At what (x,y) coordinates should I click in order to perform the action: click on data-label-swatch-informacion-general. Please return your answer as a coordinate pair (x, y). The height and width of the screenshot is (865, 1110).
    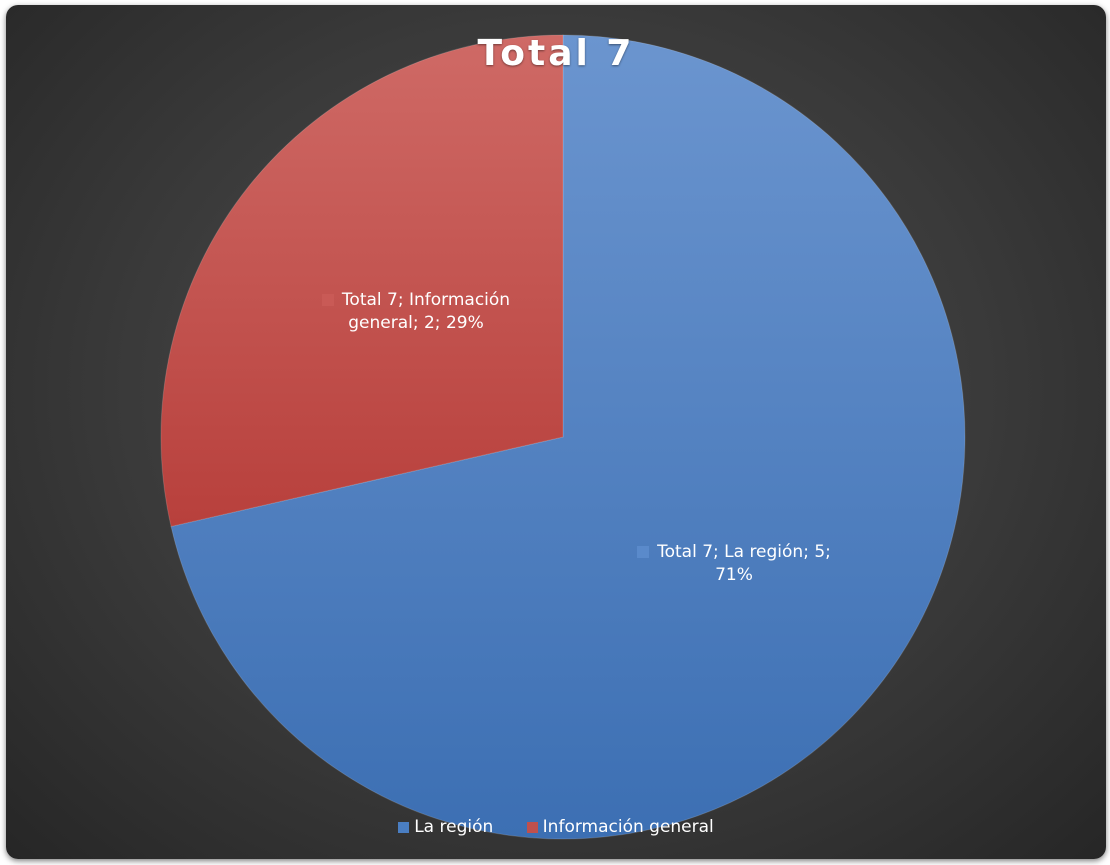
    Looking at the image, I should click on (327, 300).